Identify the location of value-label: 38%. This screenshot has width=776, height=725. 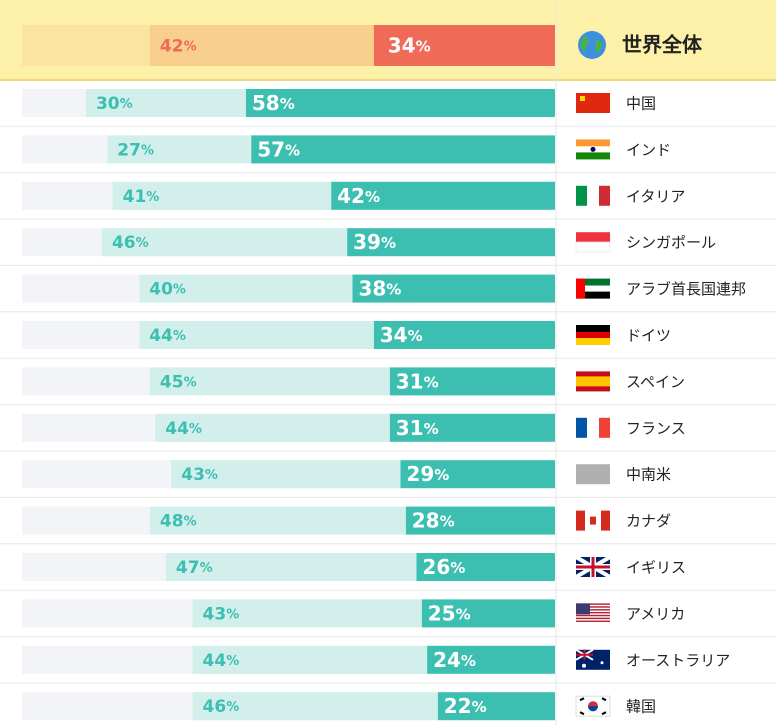
(379, 288).